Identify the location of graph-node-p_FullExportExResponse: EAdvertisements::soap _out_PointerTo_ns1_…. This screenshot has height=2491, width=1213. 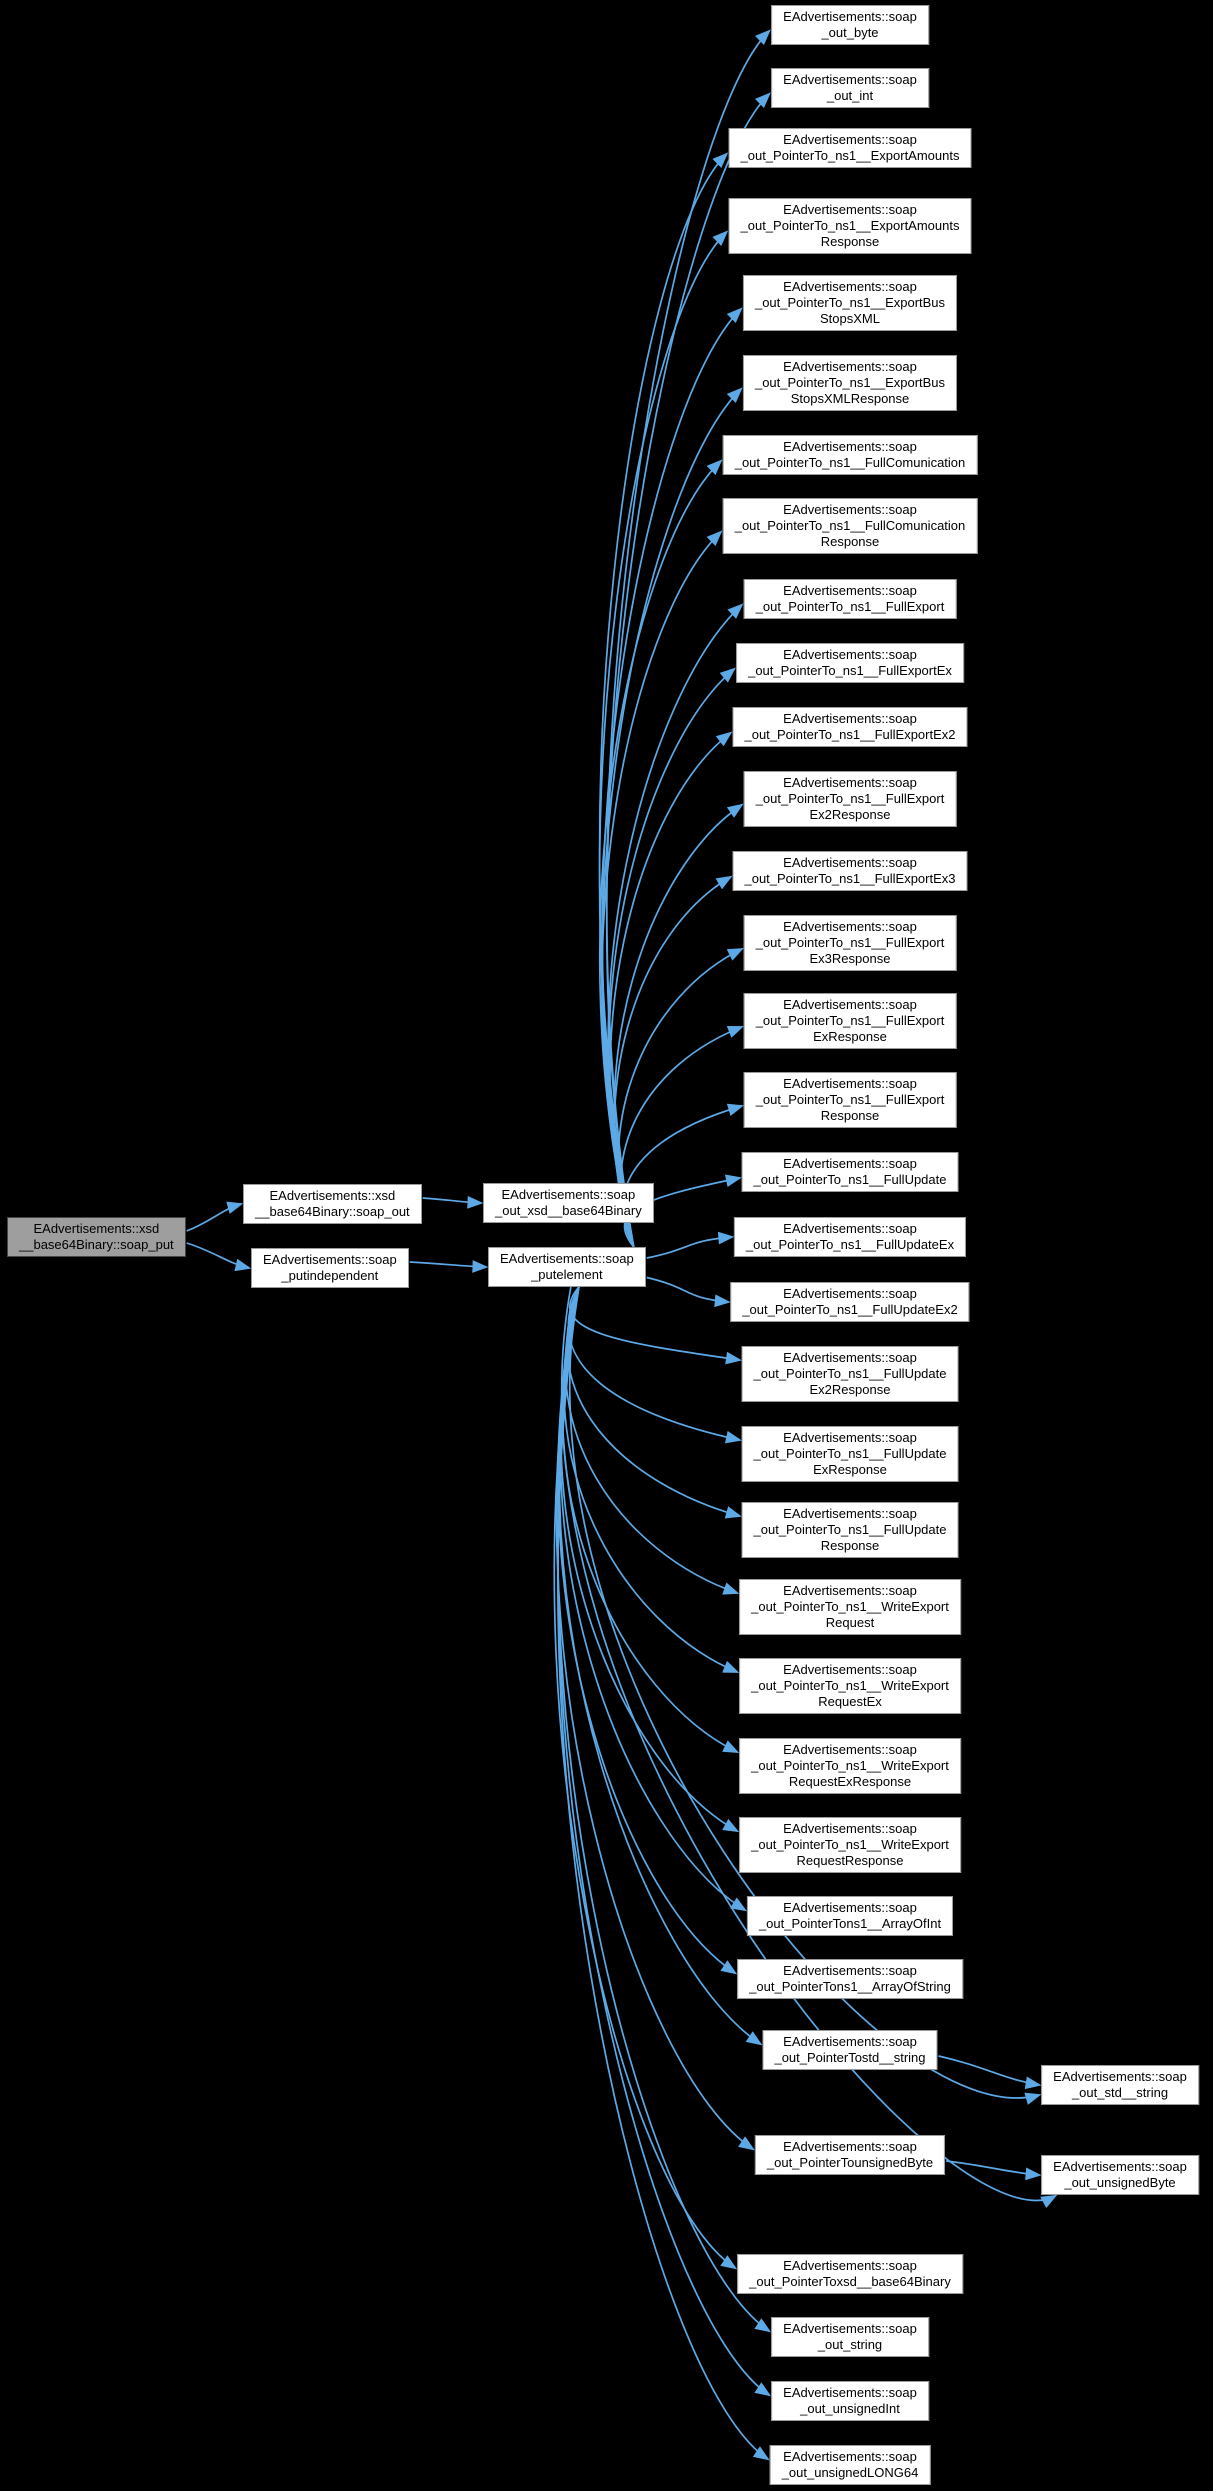
(850, 1021).